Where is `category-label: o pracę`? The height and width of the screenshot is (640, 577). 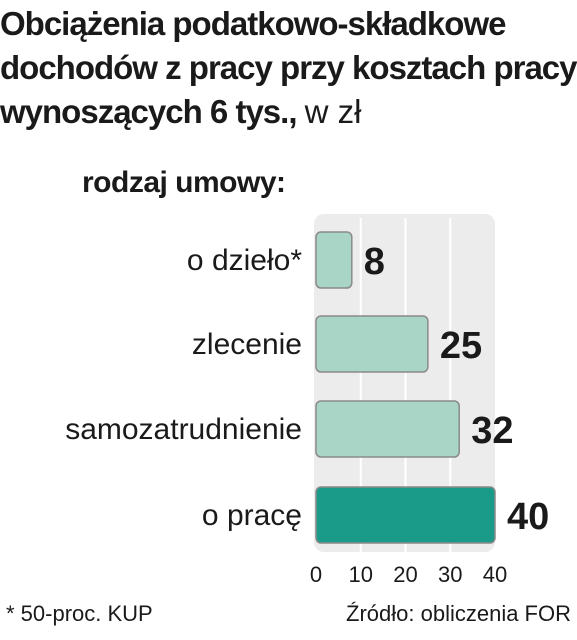
category-label: o pracę is located at coordinates (252, 515).